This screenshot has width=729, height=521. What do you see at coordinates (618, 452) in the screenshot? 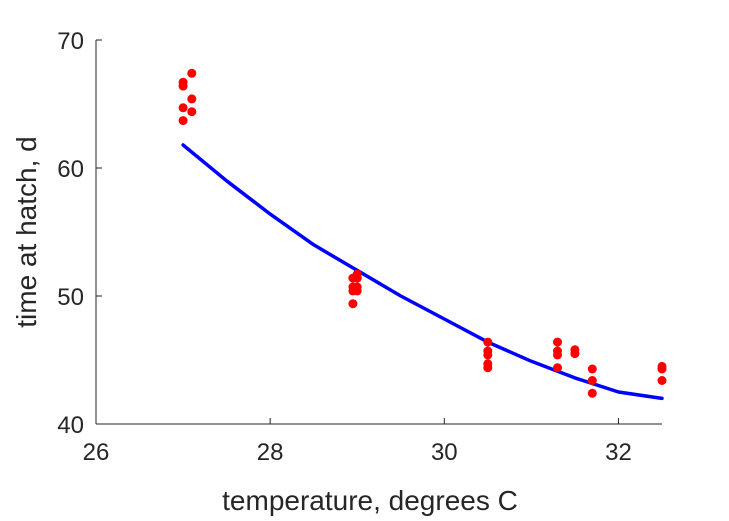
I see `x-tick-label: 32` at bounding box center [618, 452].